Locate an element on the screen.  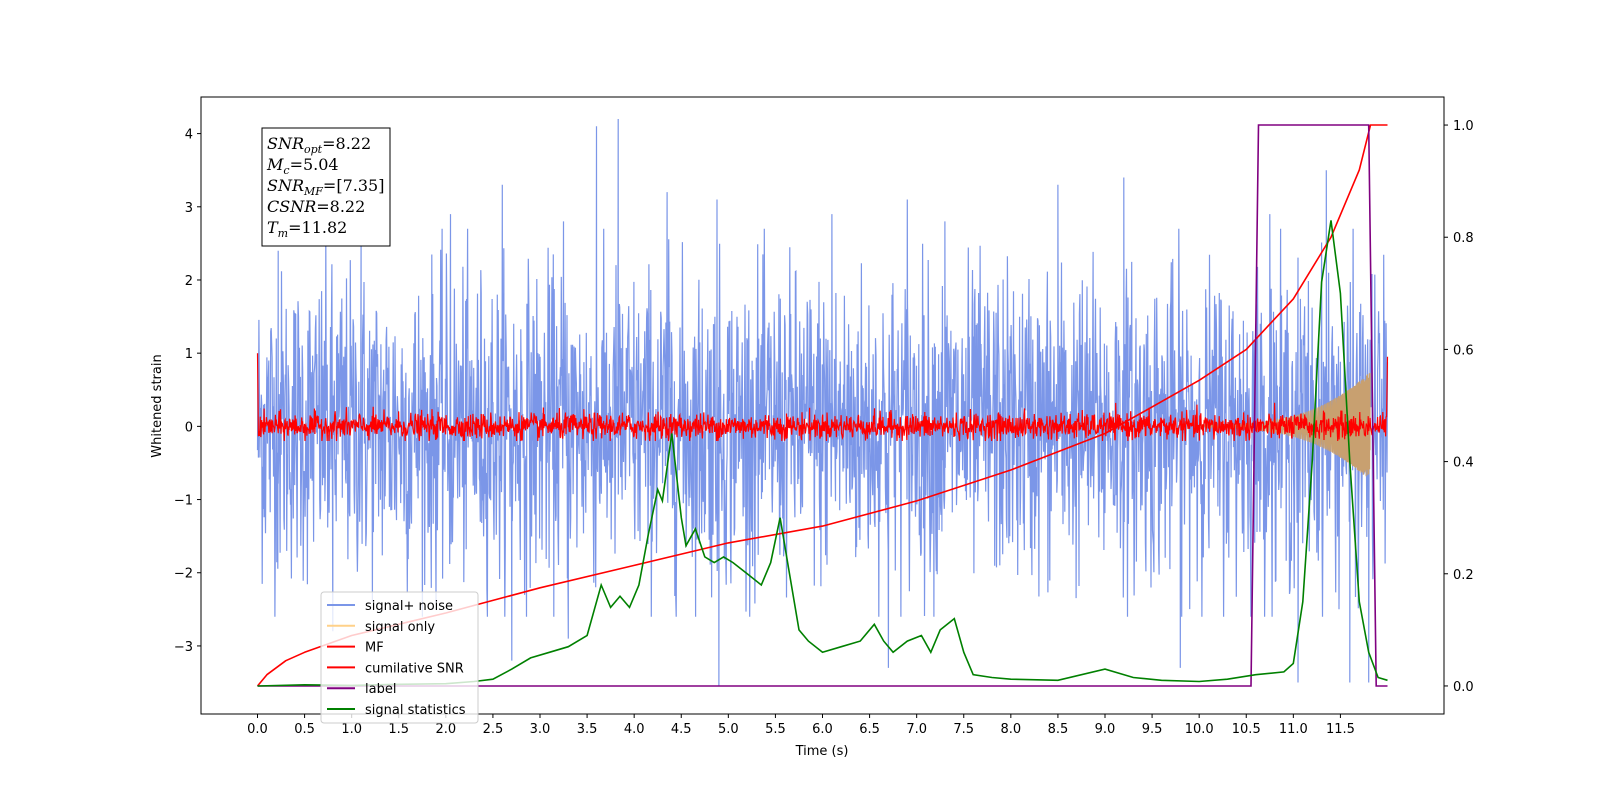
y-axis-left: 4 3 2 1 0 −1 −2 −3 is located at coordinates (187, 391).